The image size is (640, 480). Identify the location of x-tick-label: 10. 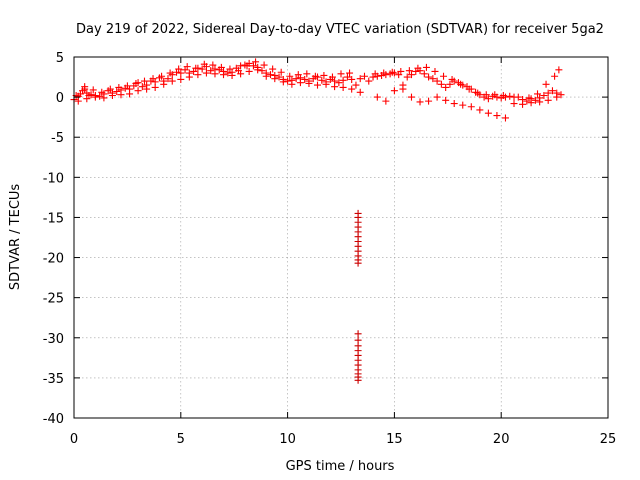
(287, 439).